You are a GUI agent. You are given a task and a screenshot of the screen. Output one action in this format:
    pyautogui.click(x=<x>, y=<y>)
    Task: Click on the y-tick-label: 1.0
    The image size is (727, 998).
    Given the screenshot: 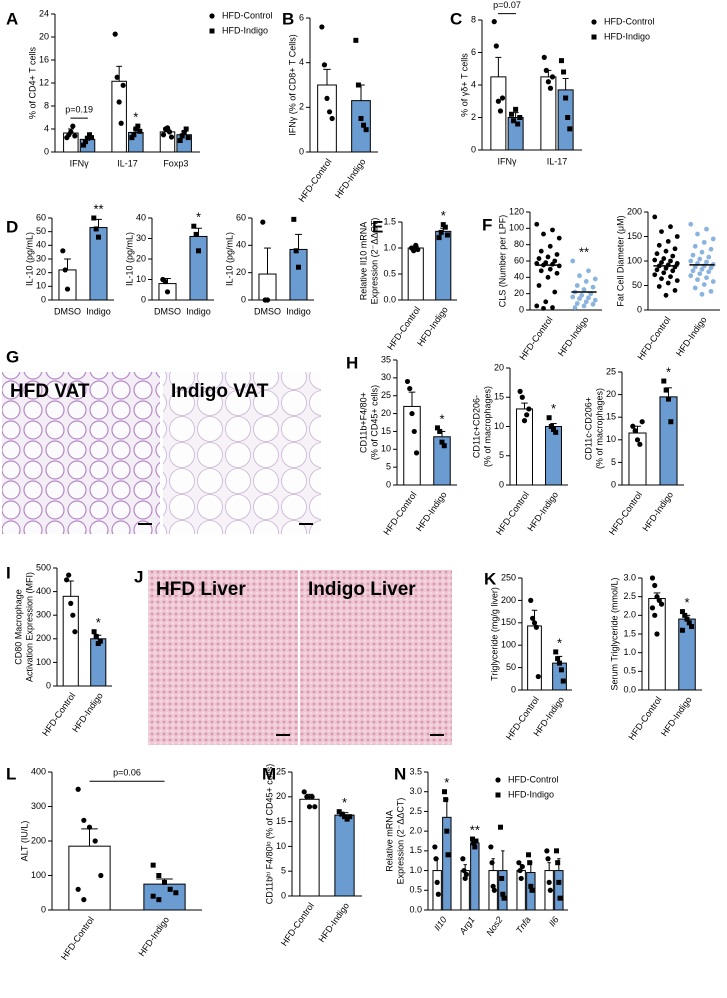 What is the action you would take?
    pyautogui.click(x=629, y=652)
    